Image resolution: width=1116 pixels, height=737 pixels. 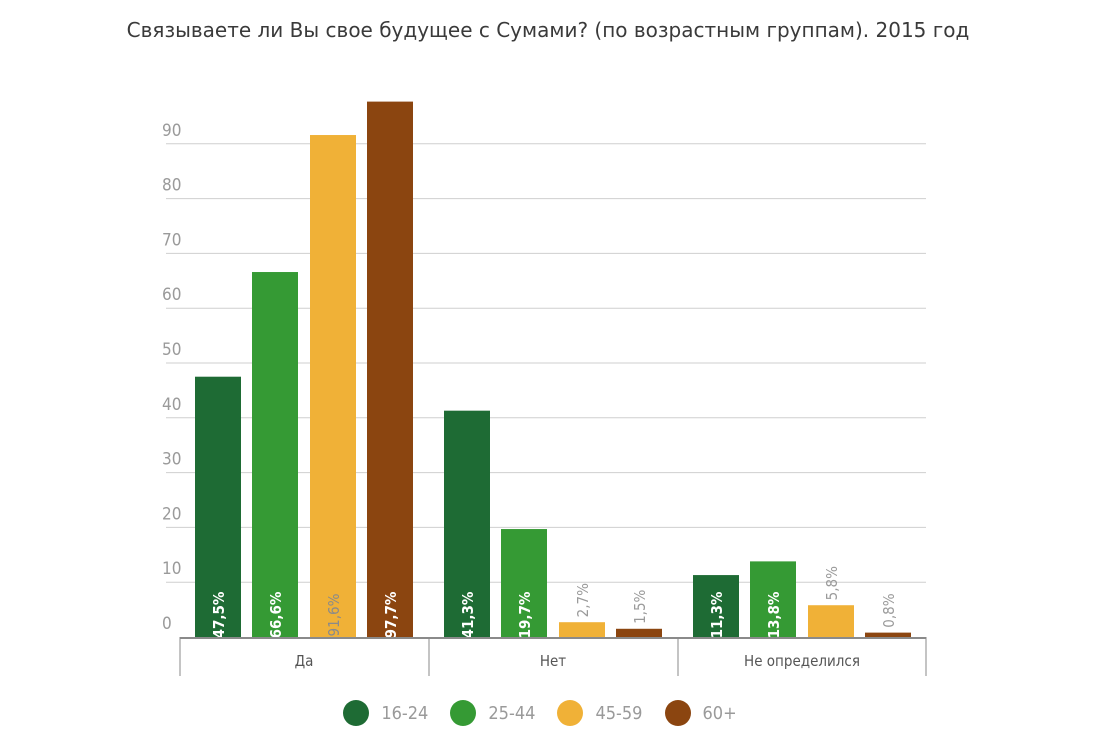 What do you see at coordinates (334, 614) in the screenshot?
I see `data-label: 91,6%` at bounding box center [334, 614].